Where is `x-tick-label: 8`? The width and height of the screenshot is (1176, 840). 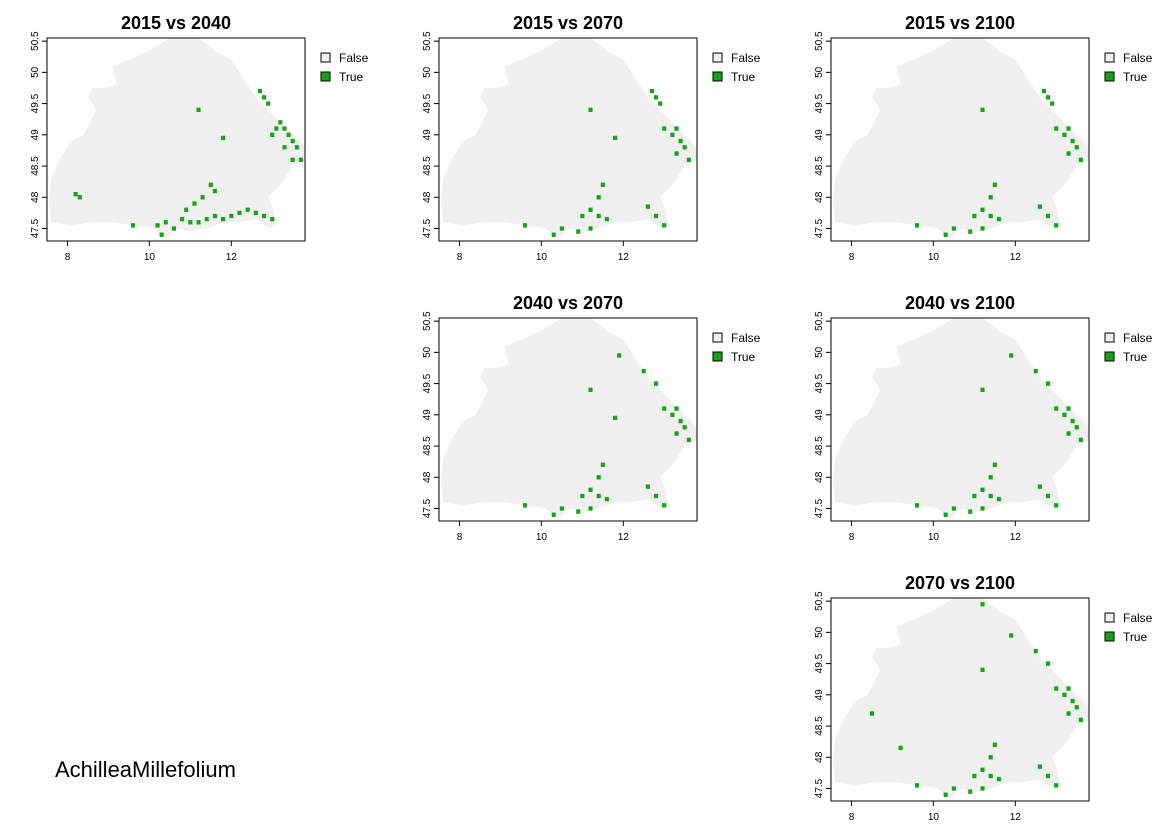
x-tick-label: 8 is located at coordinates (460, 257).